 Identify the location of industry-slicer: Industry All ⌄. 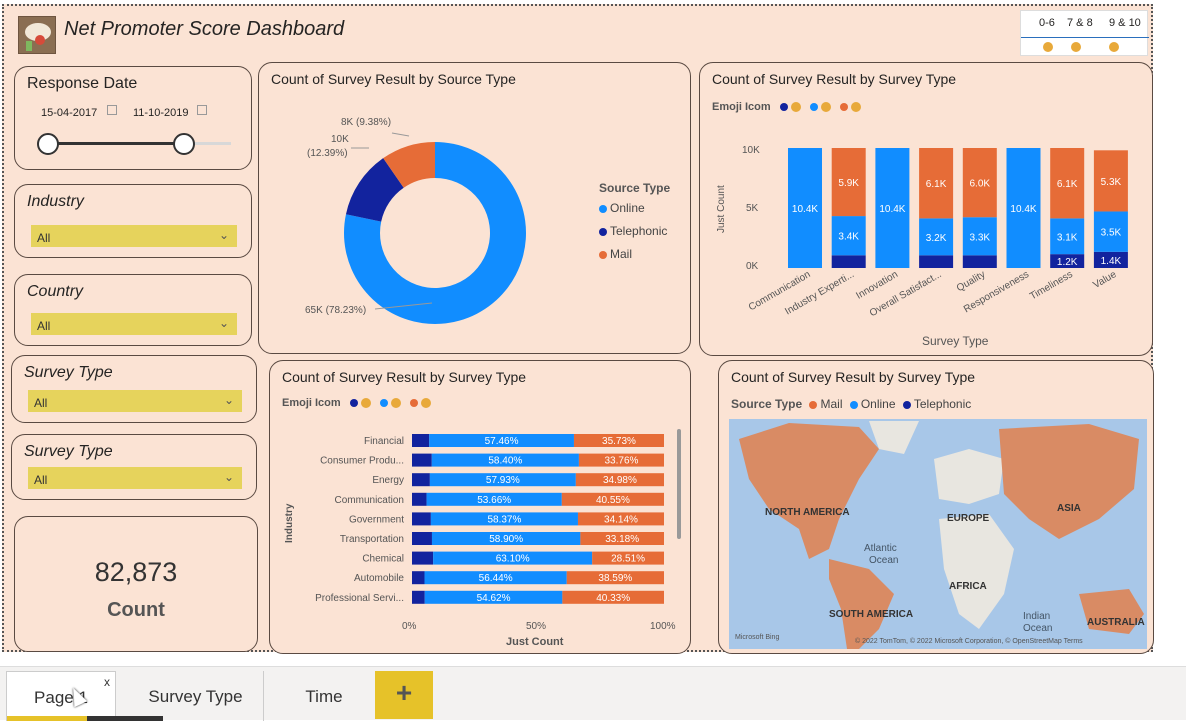
(133, 221).